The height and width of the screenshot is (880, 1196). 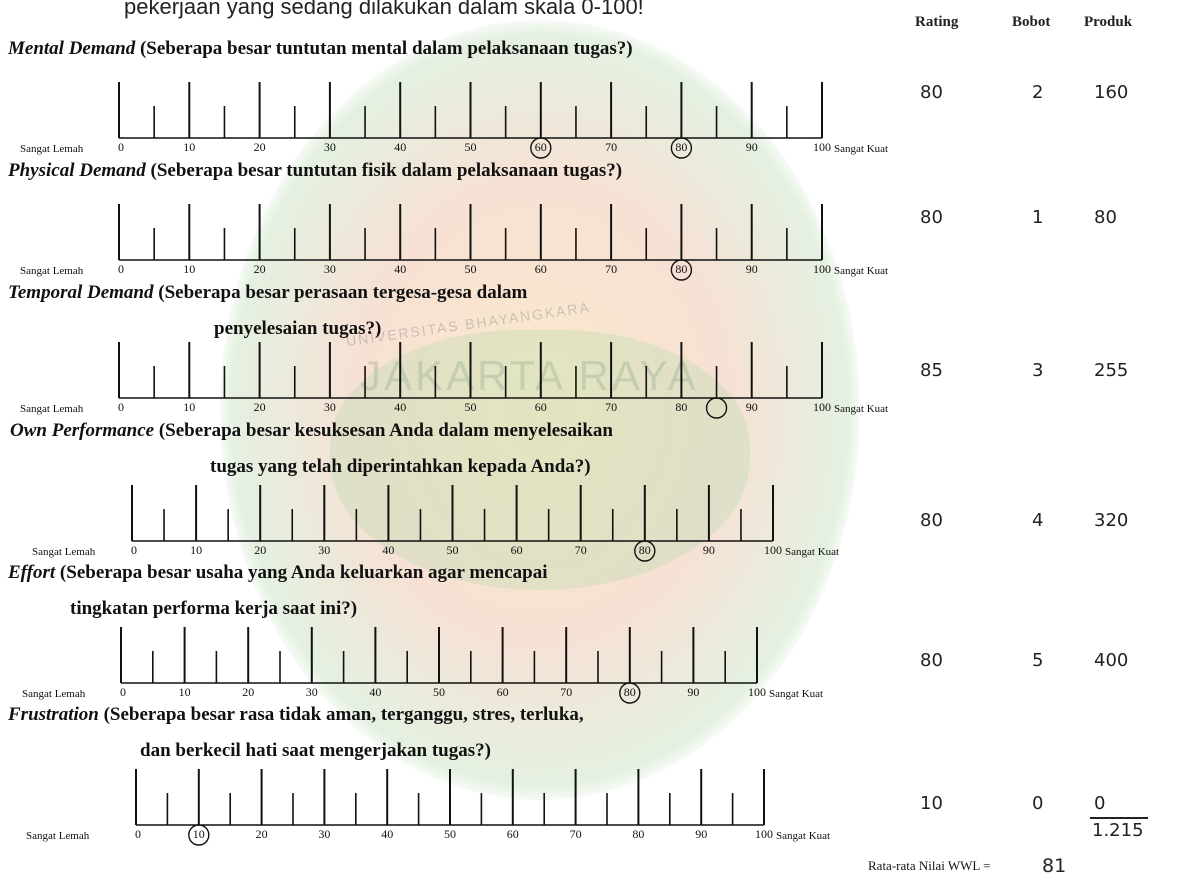 What do you see at coordinates (529, 375) in the screenshot?
I see `watermark-text: JAKARTA RAYA` at bounding box center [529, 375].